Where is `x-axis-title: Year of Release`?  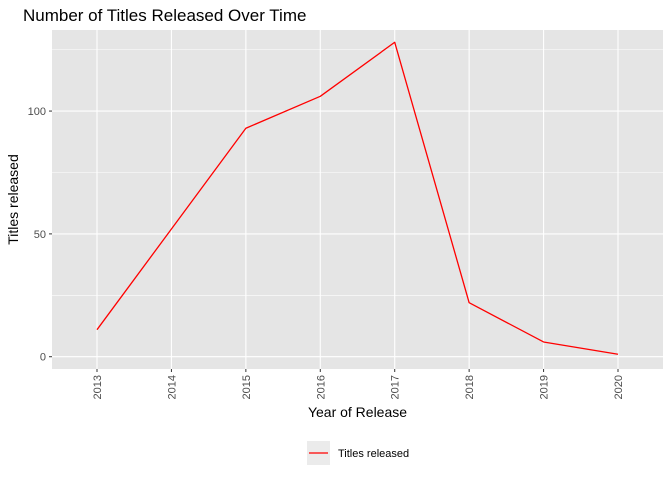 x-axis-title: Year of Release is located at coordinates (357, 412).